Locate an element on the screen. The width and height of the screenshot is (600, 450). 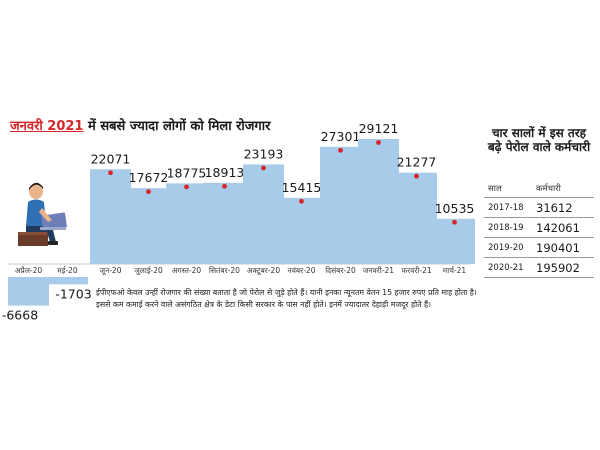
headline-highlight: जनवरी 2021 is located at coordinates (47, 126).